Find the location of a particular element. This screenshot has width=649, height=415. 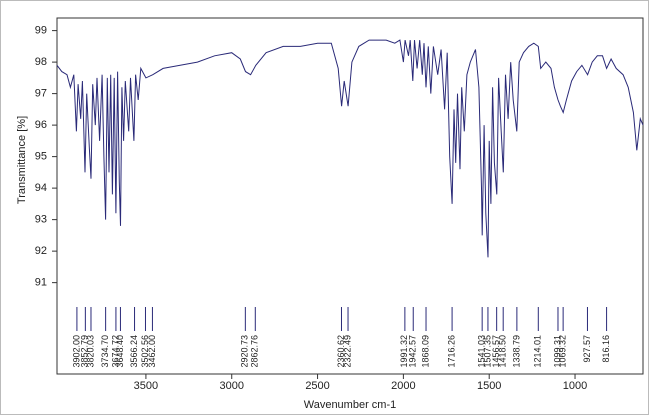

x-tick-label: 3500 is located at coordinates (146, 386).